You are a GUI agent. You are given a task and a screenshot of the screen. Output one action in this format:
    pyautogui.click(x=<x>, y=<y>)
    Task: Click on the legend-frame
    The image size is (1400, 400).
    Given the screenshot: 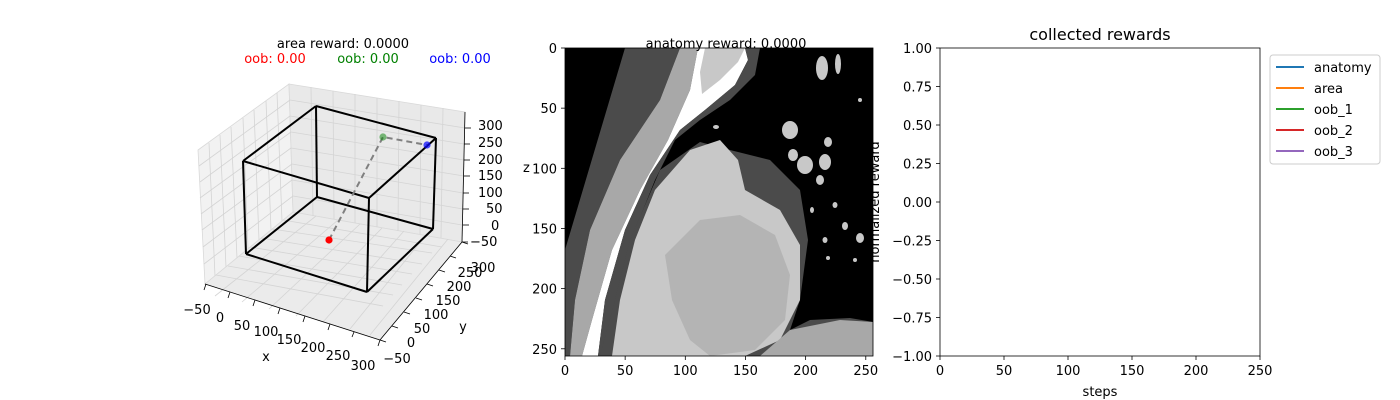 What is the action you would take?
    pyautogui.click(x=1325, y=109)
    